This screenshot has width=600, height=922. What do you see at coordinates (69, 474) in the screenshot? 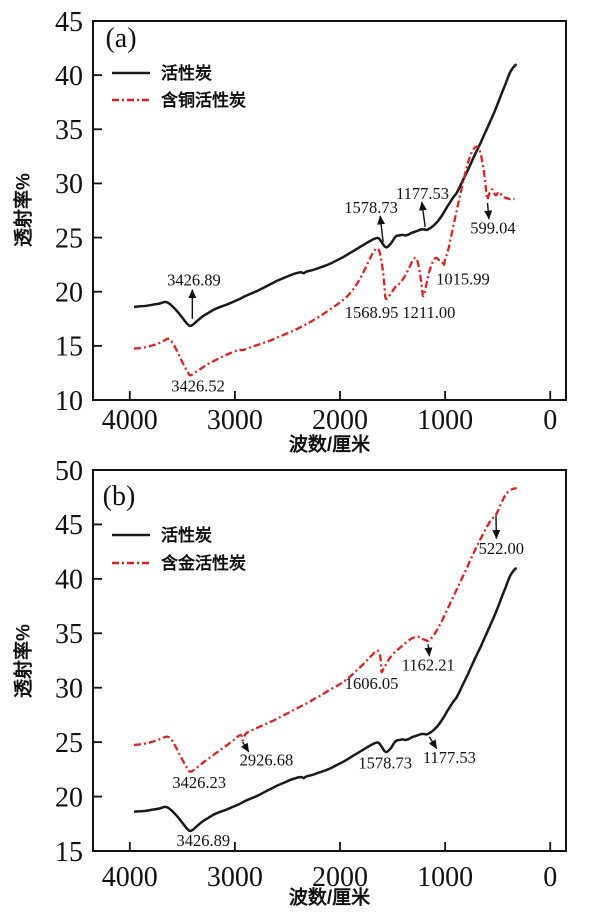
I see `y-axis-tick-label: 50` at bounding box center [69, 474].